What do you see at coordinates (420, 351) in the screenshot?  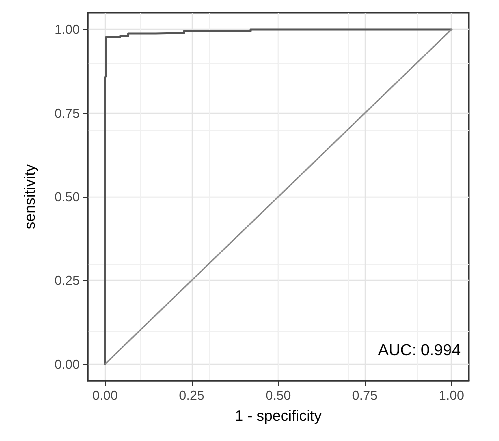 I see `annotation: AUC: 0.994` at bounding box center [420, 351].